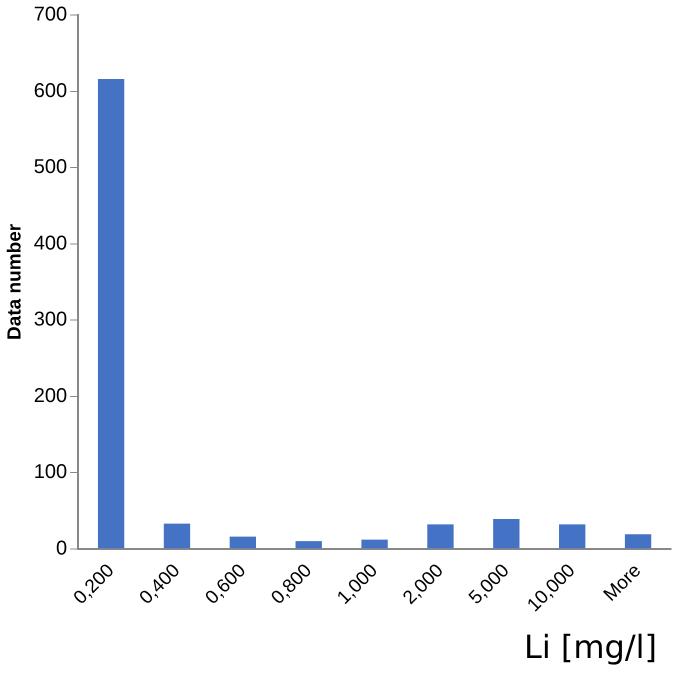 The height and width of the screenshot is (687, 679). Describe the element at coordinates (51, 167) in the screenshot. I see `y-tick-label: 500` at that location.